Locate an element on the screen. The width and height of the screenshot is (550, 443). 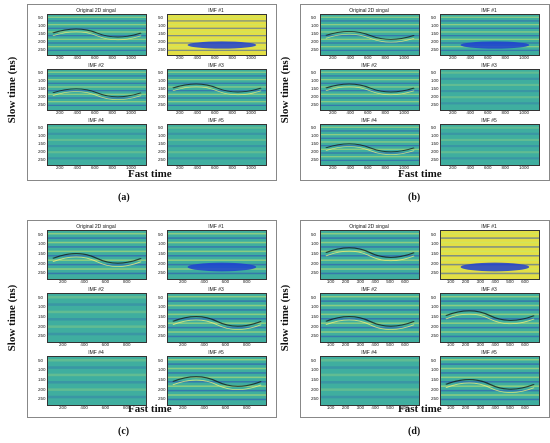
low-frequency-blob is located at coordinates (495, 45).